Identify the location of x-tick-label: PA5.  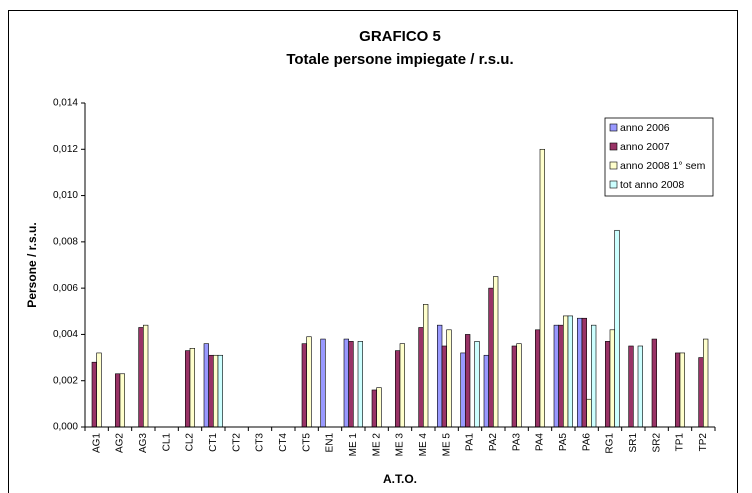
(563, 442).